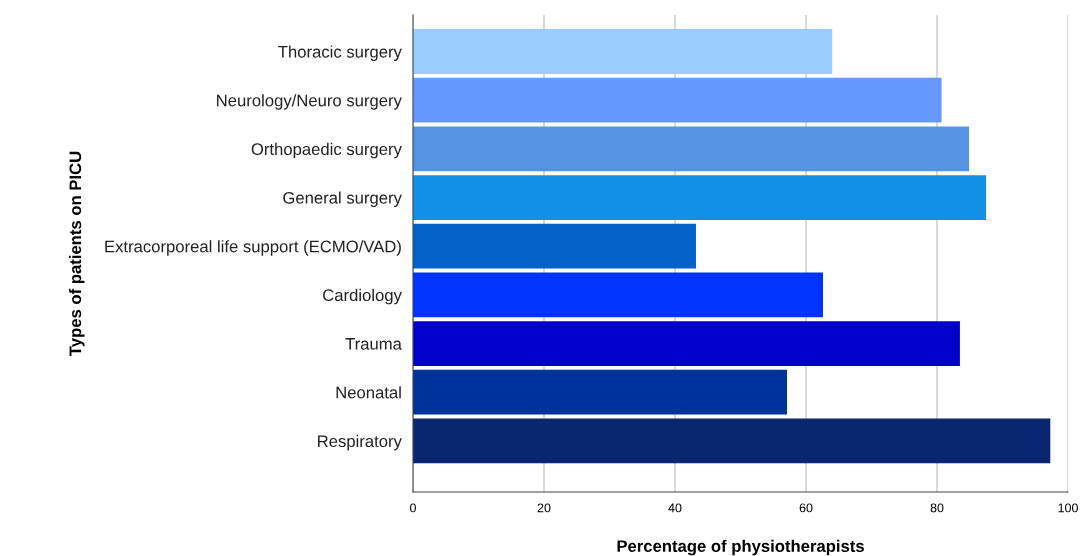 The width and height of the screenshot is (1082, 556). Describe the element at coordinates (373, 344) in the screenshot. I see `y-tick-label: Trauma` at that location.